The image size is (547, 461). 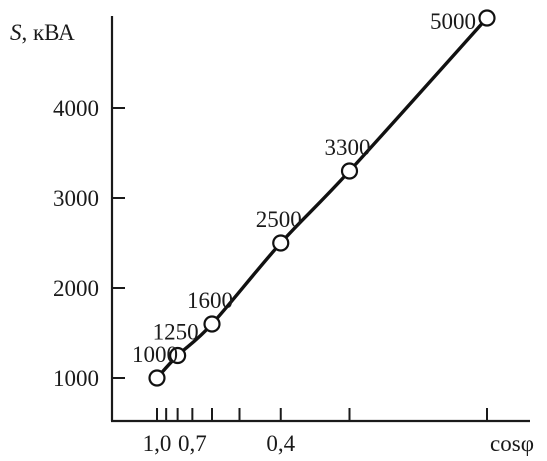 I want to click on y-axis-label: S, кВА, so click(x=42, y=32).